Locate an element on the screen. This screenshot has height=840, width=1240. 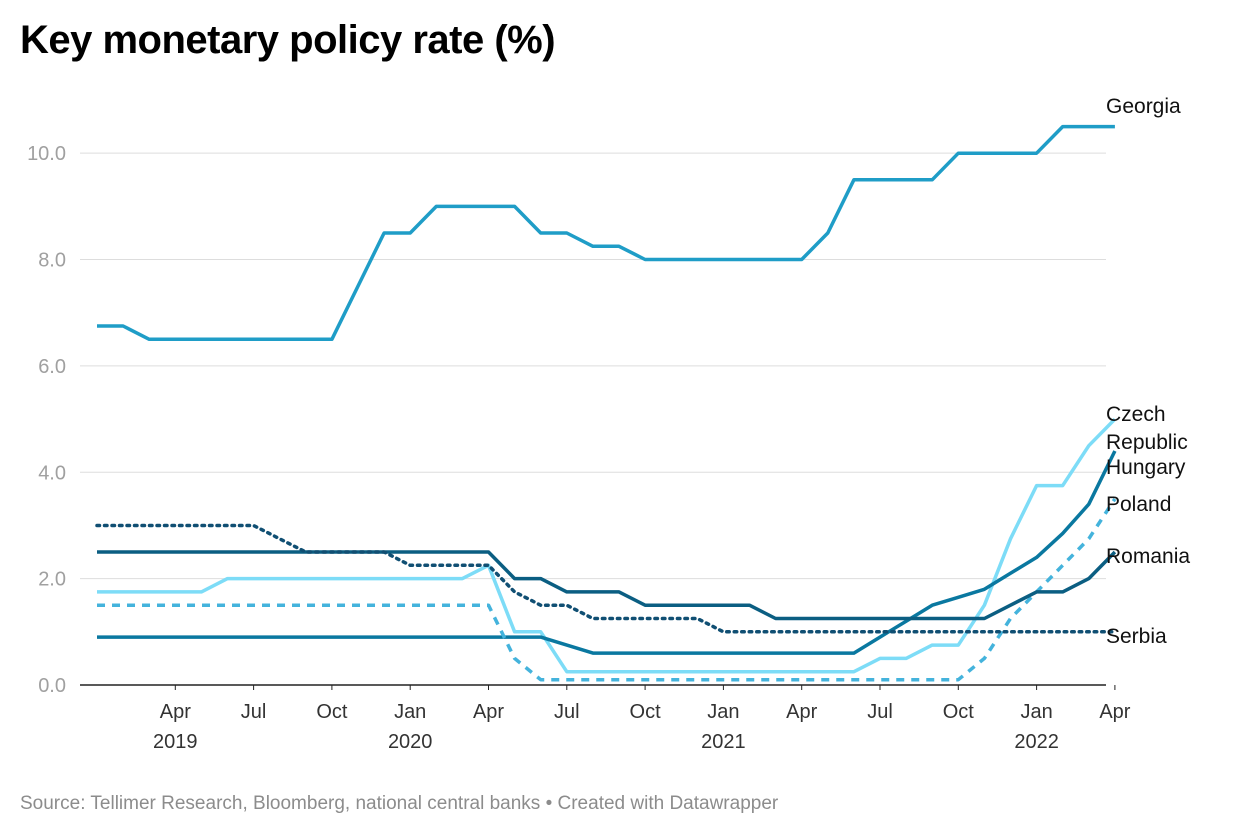
series-label-romania: Romania is located at coordinates (1148, 556).